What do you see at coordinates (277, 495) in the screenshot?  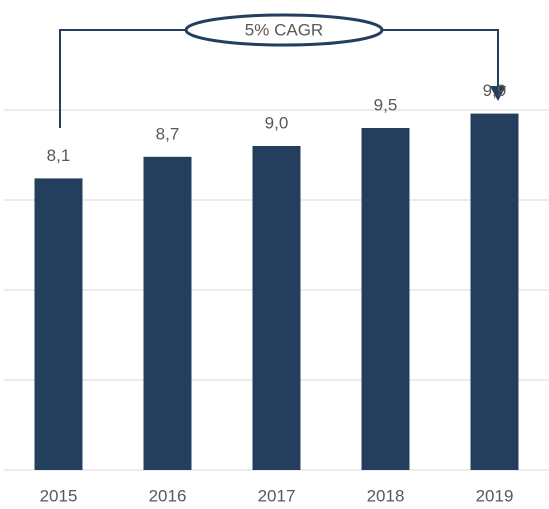 I see `x-tick-label: 2017` at bounding box center [277, 495].